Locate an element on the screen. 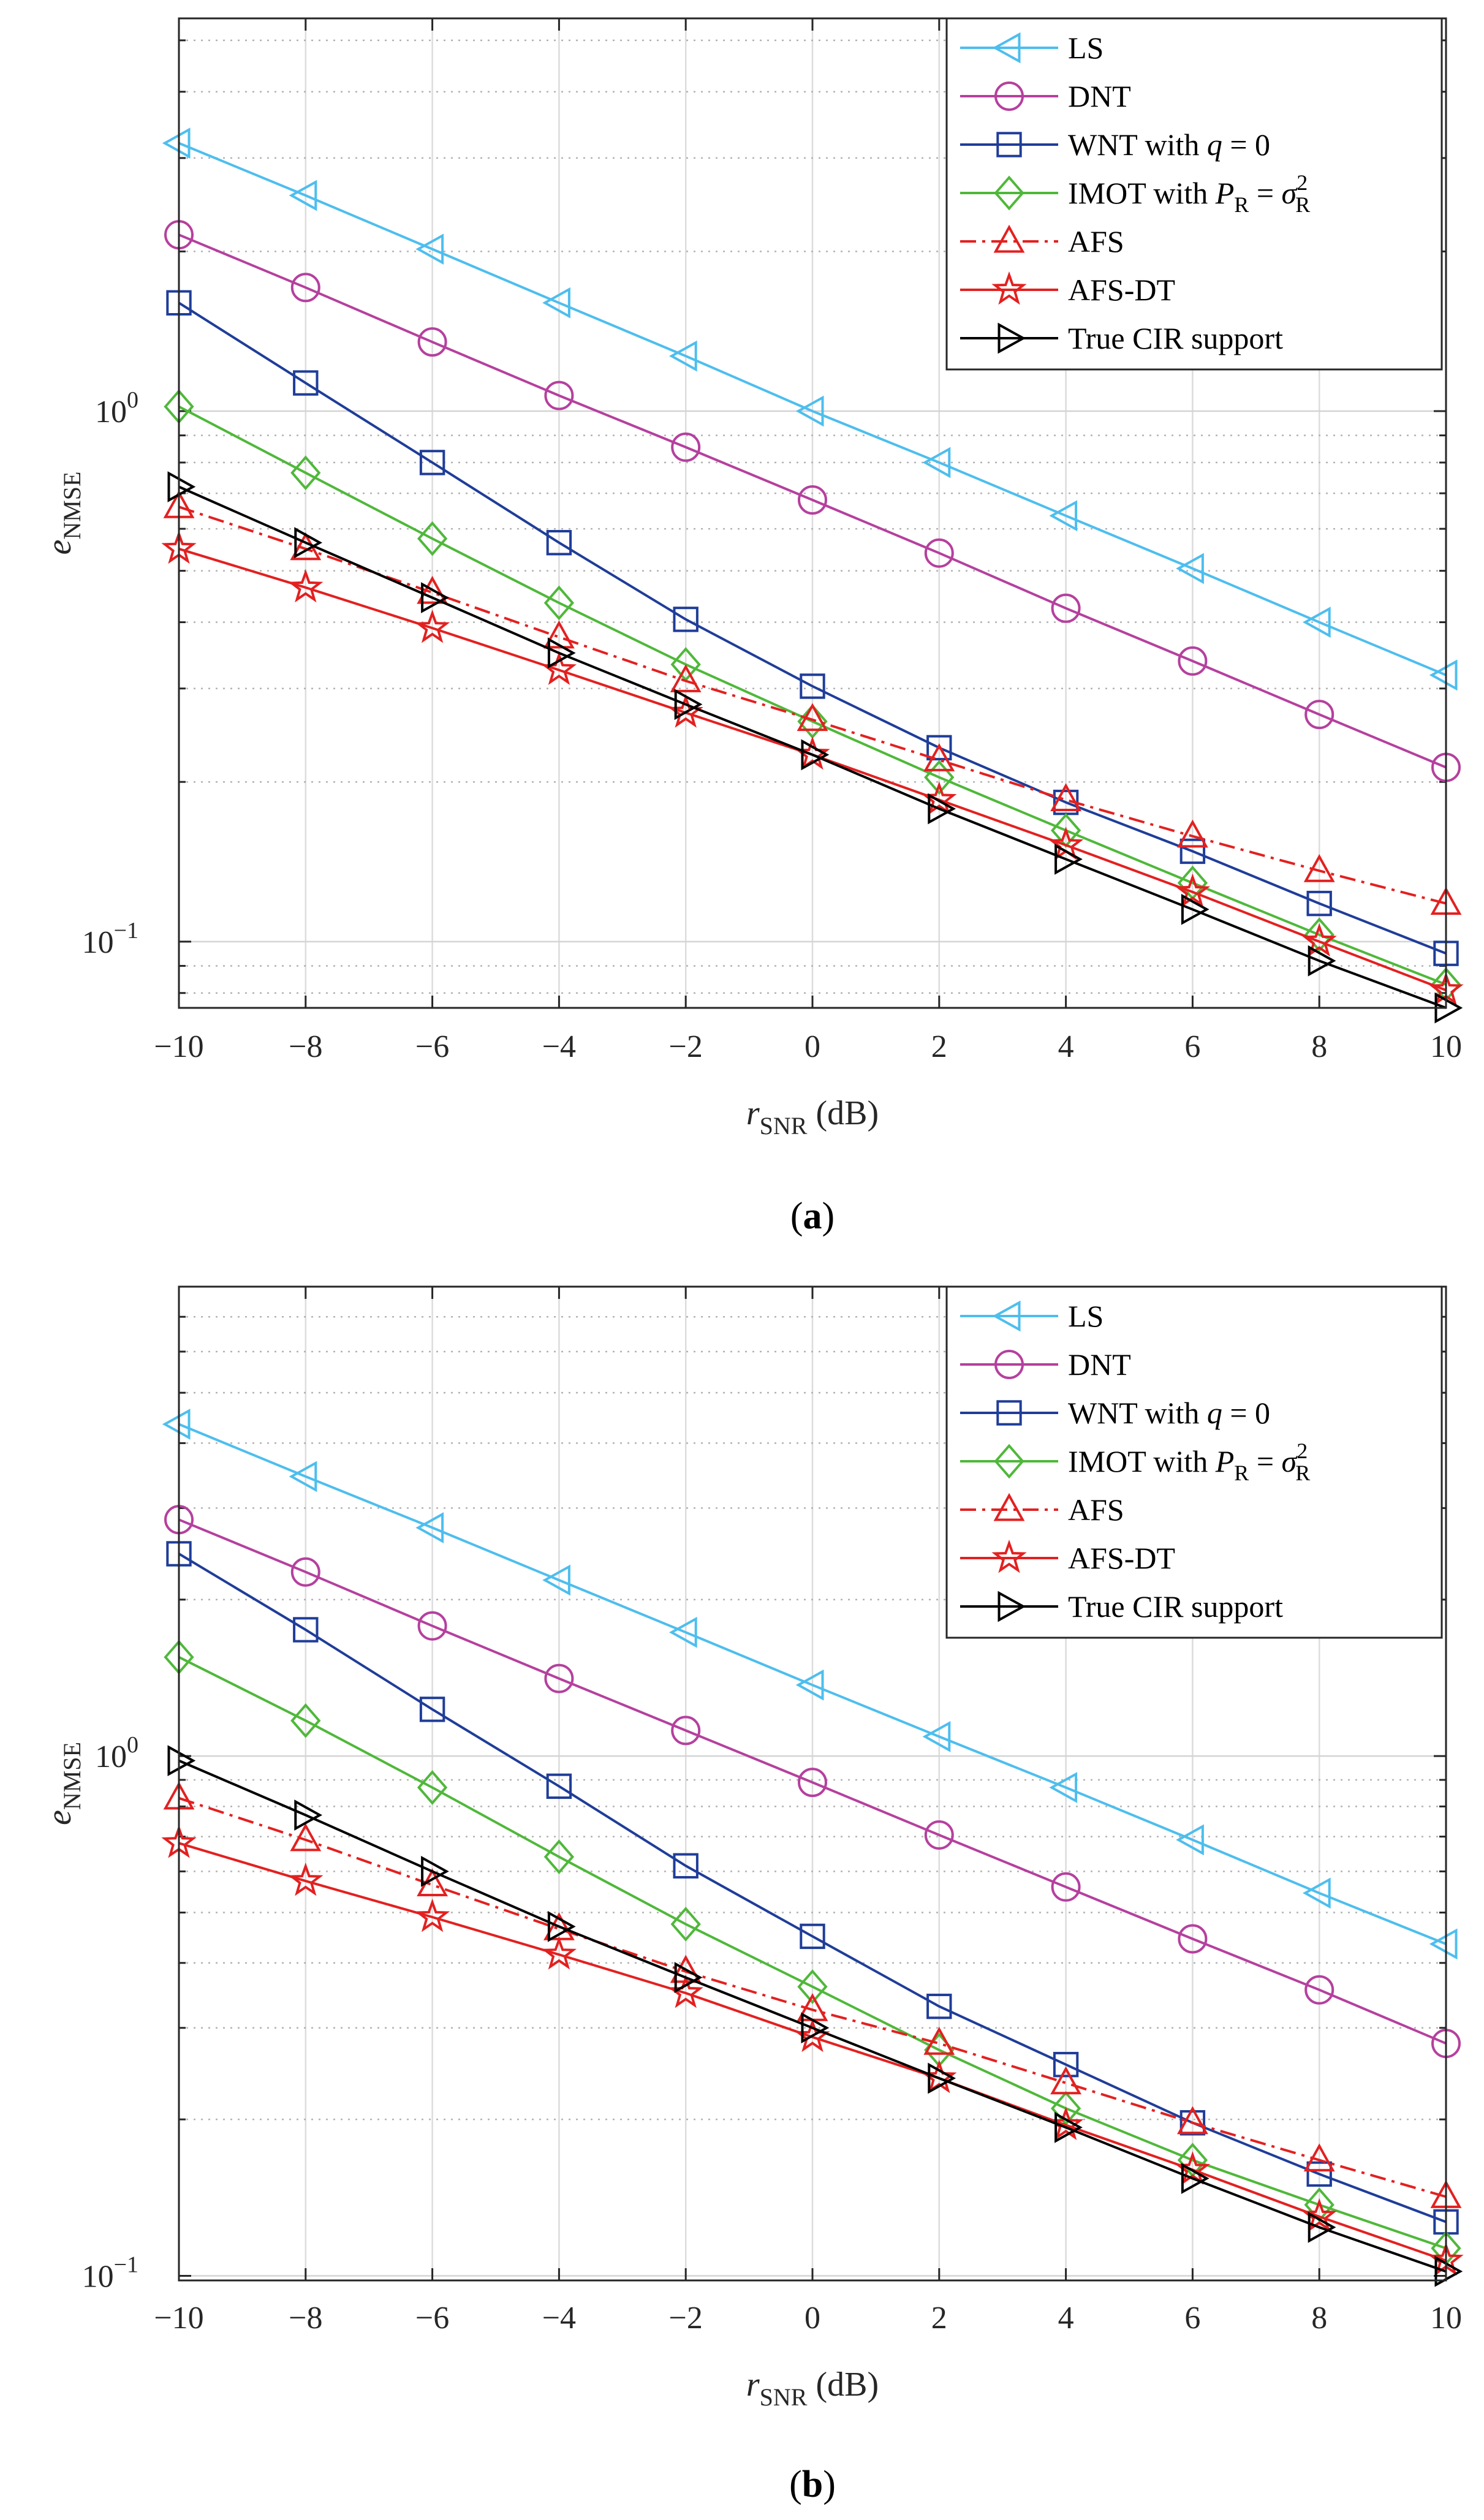  series-line is located at coordinates (812, 1997).